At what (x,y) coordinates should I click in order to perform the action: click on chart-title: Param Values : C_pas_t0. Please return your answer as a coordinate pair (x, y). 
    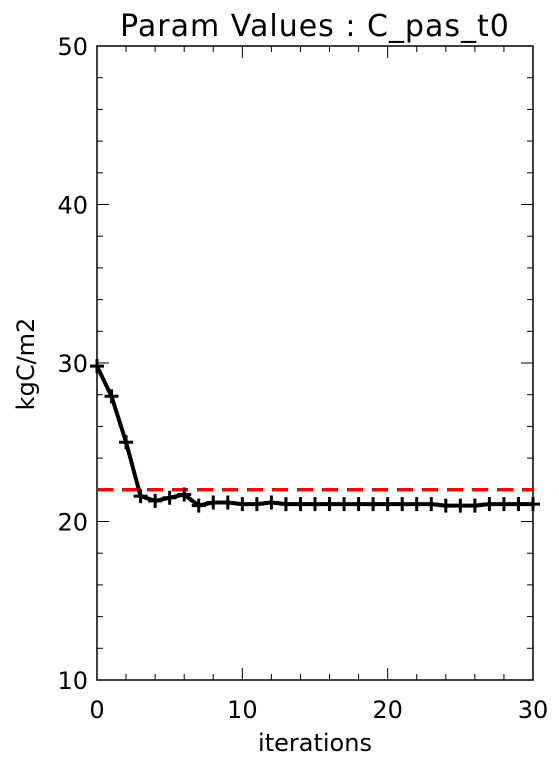
    Looking at the image, I should click on (315, 26).